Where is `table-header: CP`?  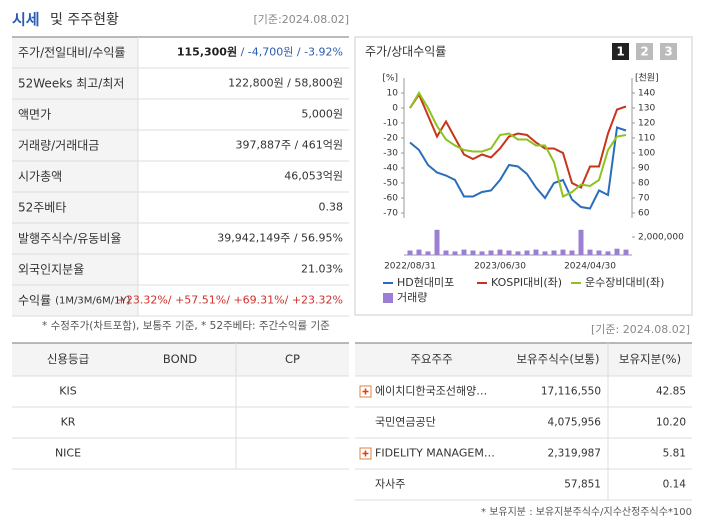 table-header: CP is located at coordinates (292, 359).